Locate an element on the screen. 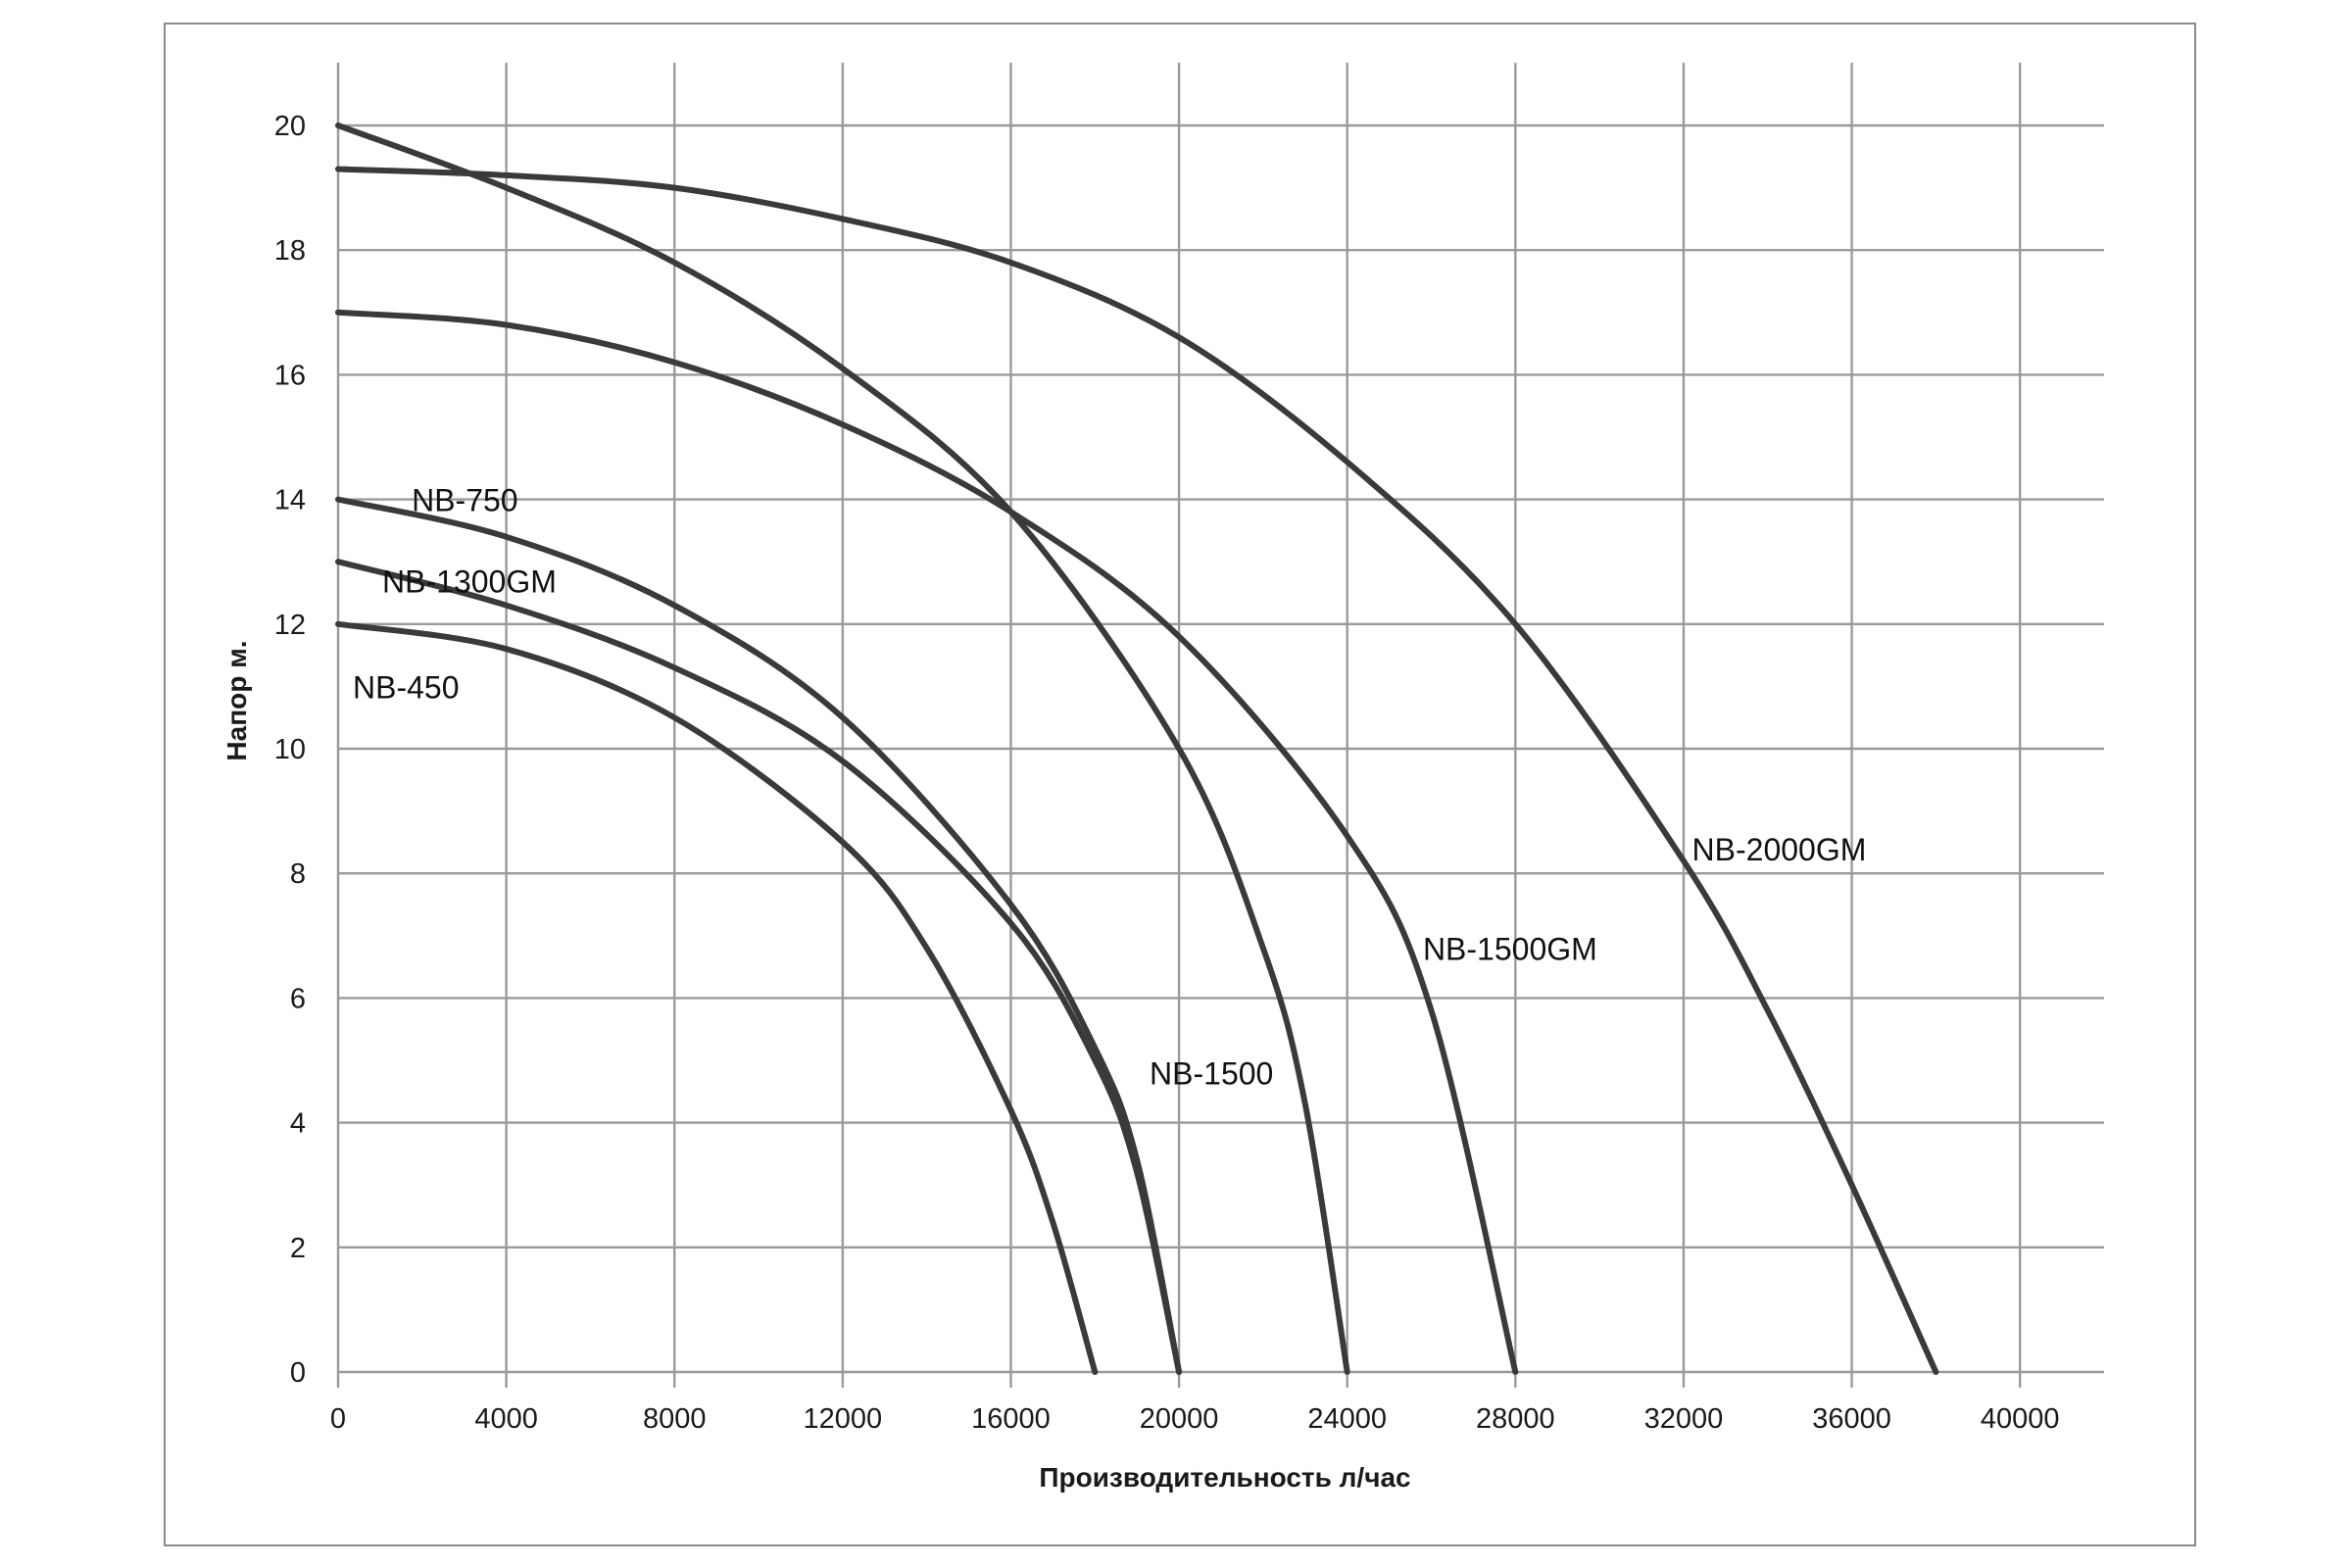 This screenshot has height=1568, width=2352. y-tick-label: 2 is located at coordinates (298, 1248).